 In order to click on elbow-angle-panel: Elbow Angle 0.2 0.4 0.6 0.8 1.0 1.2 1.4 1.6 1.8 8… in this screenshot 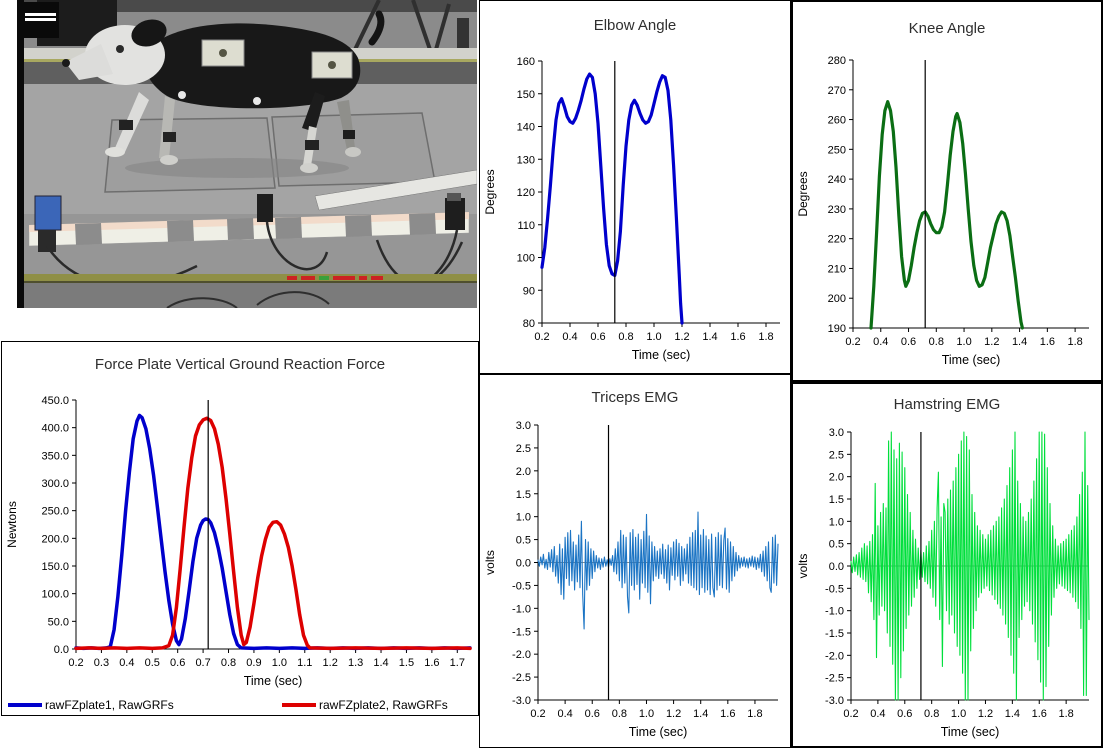, I will do `click(635, 187)`.